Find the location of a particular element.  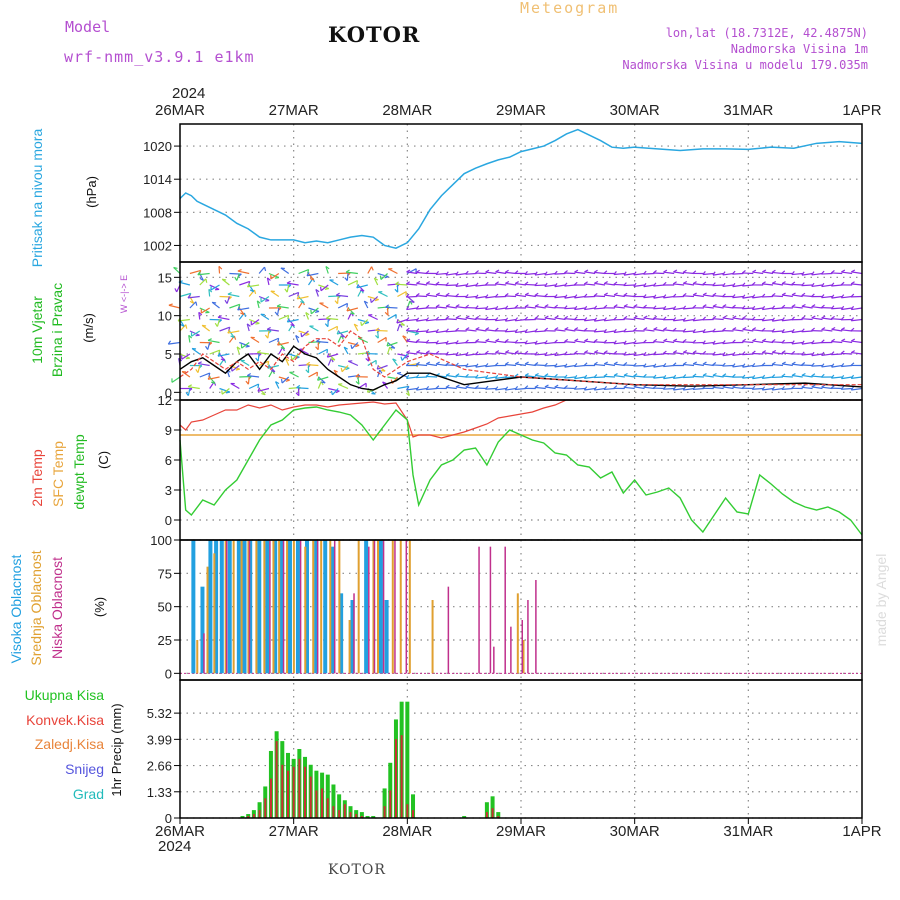

page-subtitle: Meteogram is located at coordinates (570, 8).